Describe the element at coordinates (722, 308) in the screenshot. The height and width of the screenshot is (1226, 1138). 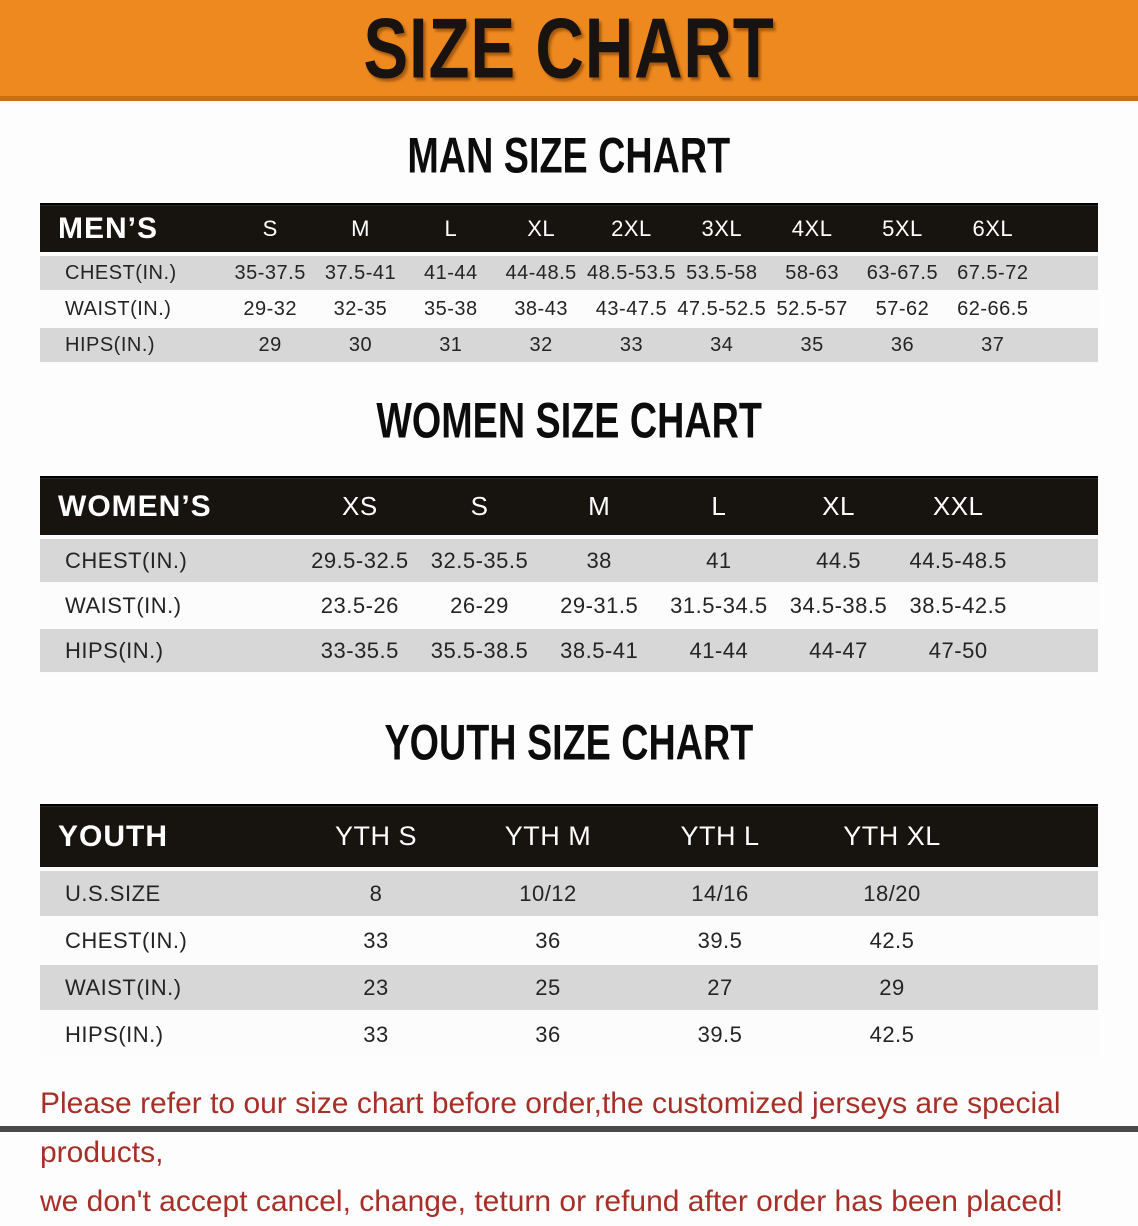
I see `value-cell: 47.5-52.5` at that location.